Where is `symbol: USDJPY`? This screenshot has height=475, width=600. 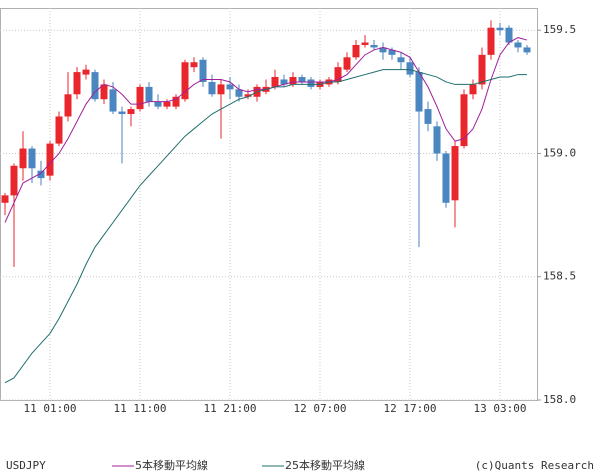 symbol: USDJPY is located at coordinates (26, 465).